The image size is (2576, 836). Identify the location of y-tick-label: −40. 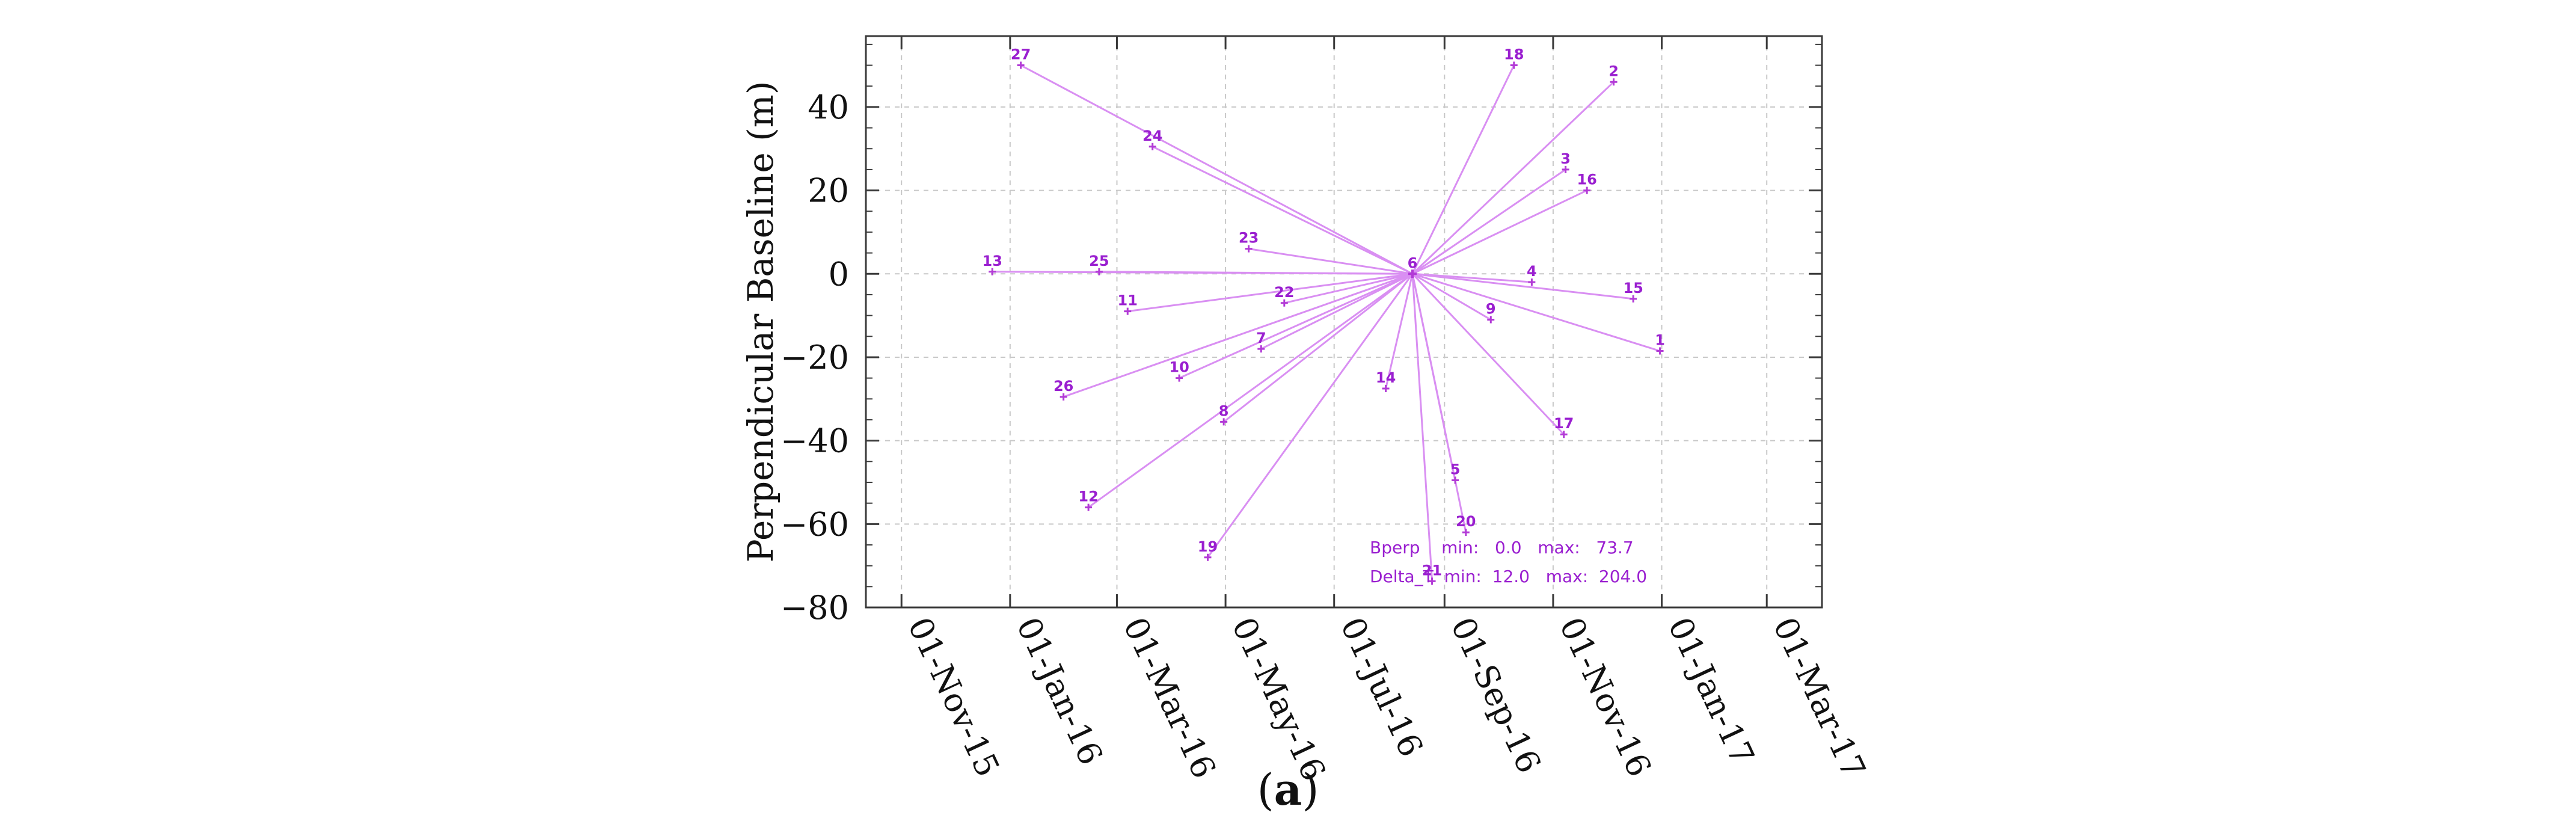
(814, 441).